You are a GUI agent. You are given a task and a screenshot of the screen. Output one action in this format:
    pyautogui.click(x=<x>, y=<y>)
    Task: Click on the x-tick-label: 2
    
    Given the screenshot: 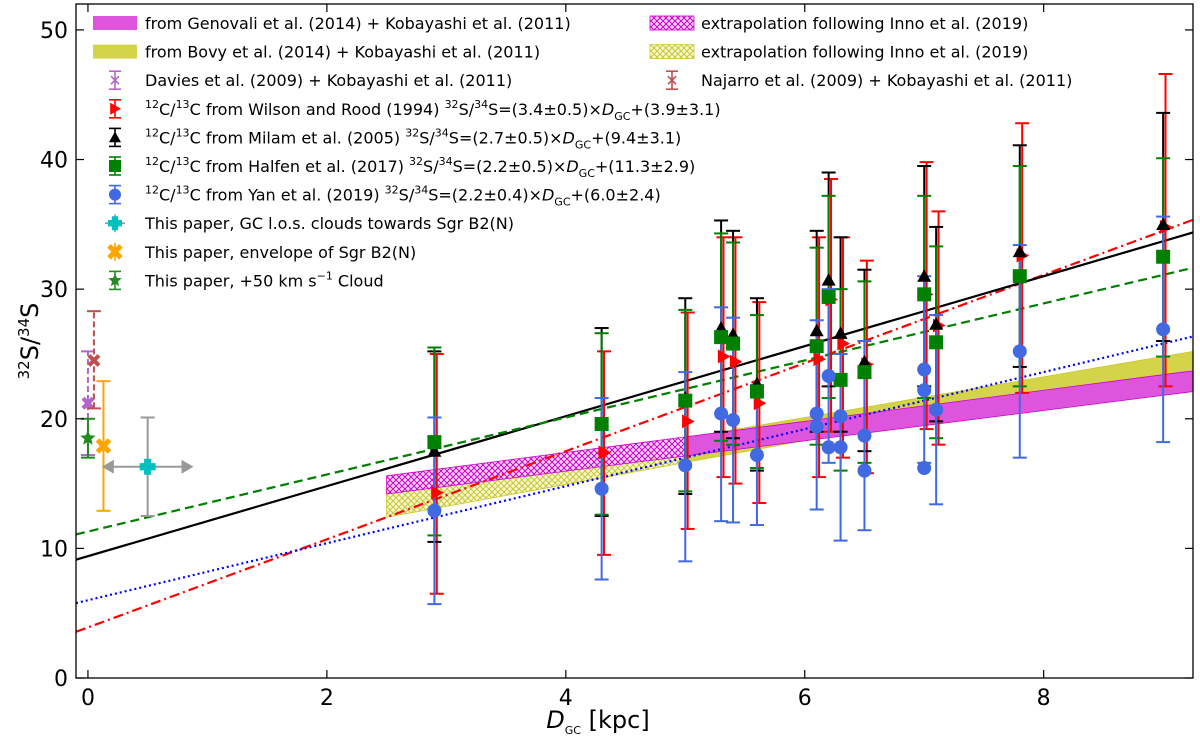 What is the action you would take?
    pyautogui.click(x=327, y=698)
    